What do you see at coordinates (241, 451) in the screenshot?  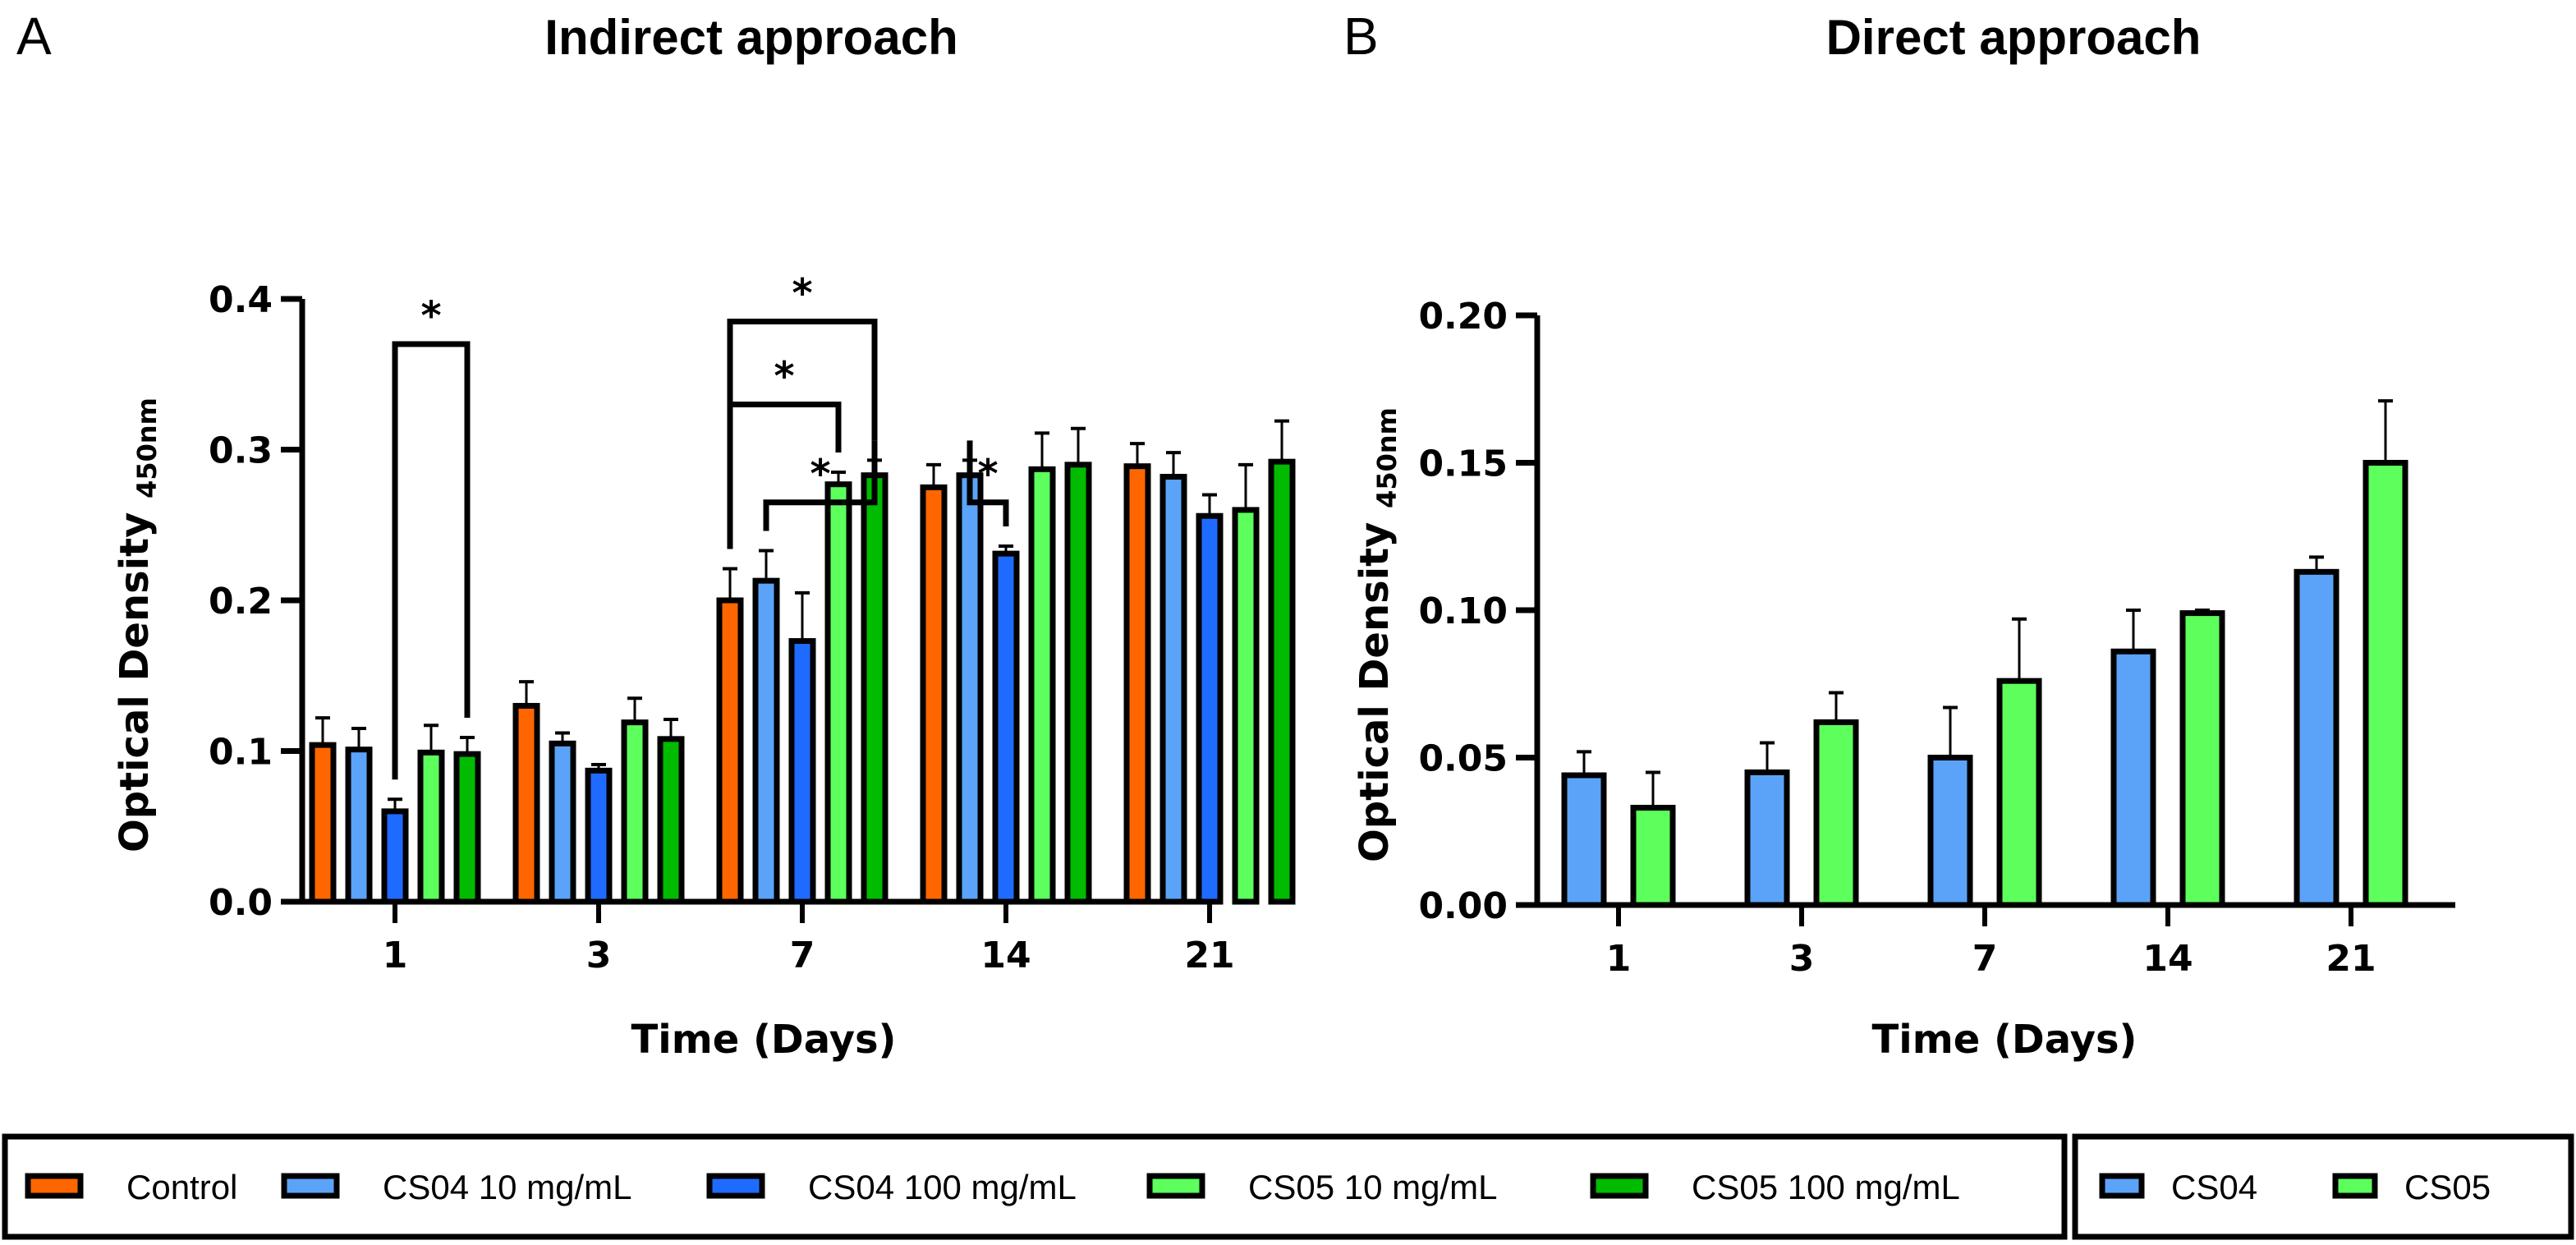 I see `y-tick-label: 0.3` at bounding box center [241, 451].